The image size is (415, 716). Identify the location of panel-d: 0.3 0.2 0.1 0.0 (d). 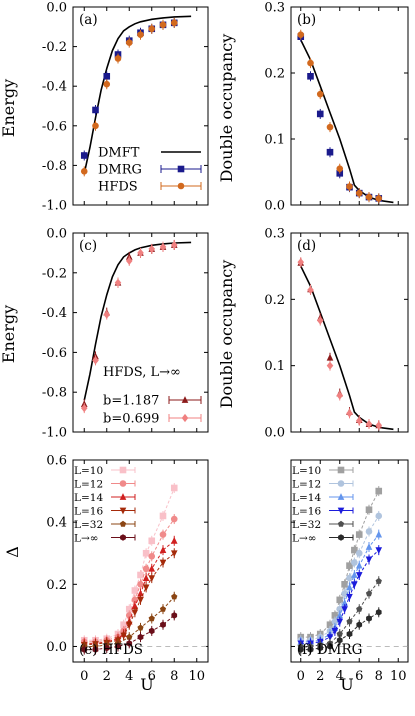
(336, 334).